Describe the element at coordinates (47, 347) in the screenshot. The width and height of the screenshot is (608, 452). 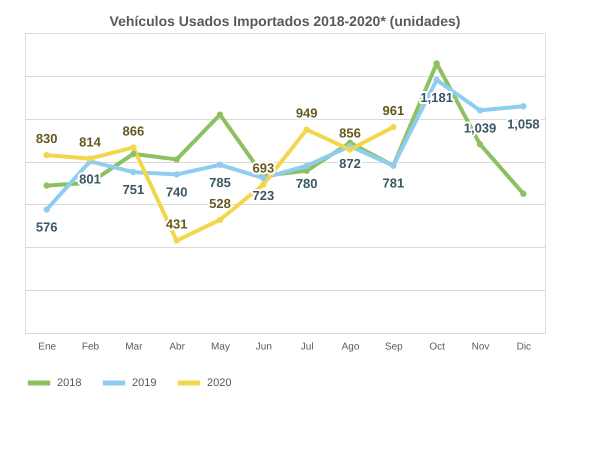
I see `x-tick-label: Ene` at that location.